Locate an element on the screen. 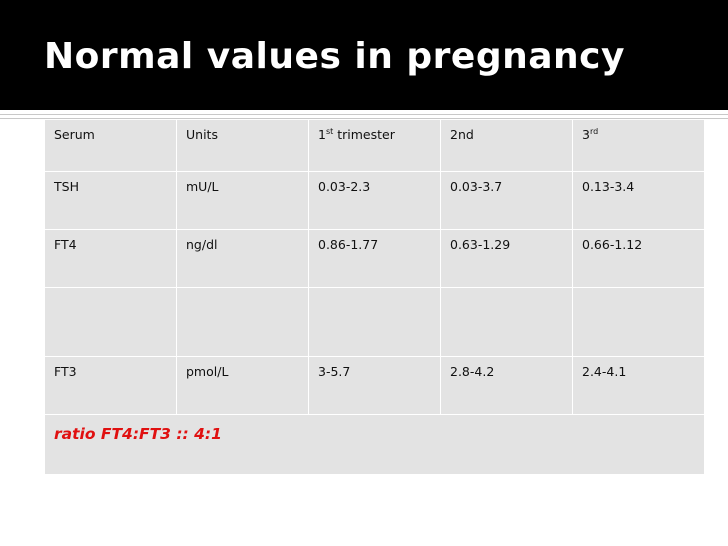 The image size is (728, 546). table-row: FT4 ng/dl 0.86-1.77 0.63-1.29 0.66-1.12 is located at coordinates (374, 258).